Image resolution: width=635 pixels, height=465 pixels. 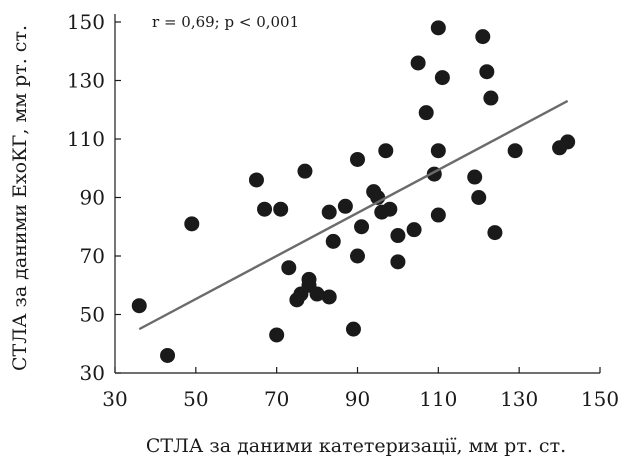 I want to click on x-tick-label: 30, so click(x=114, y=399).